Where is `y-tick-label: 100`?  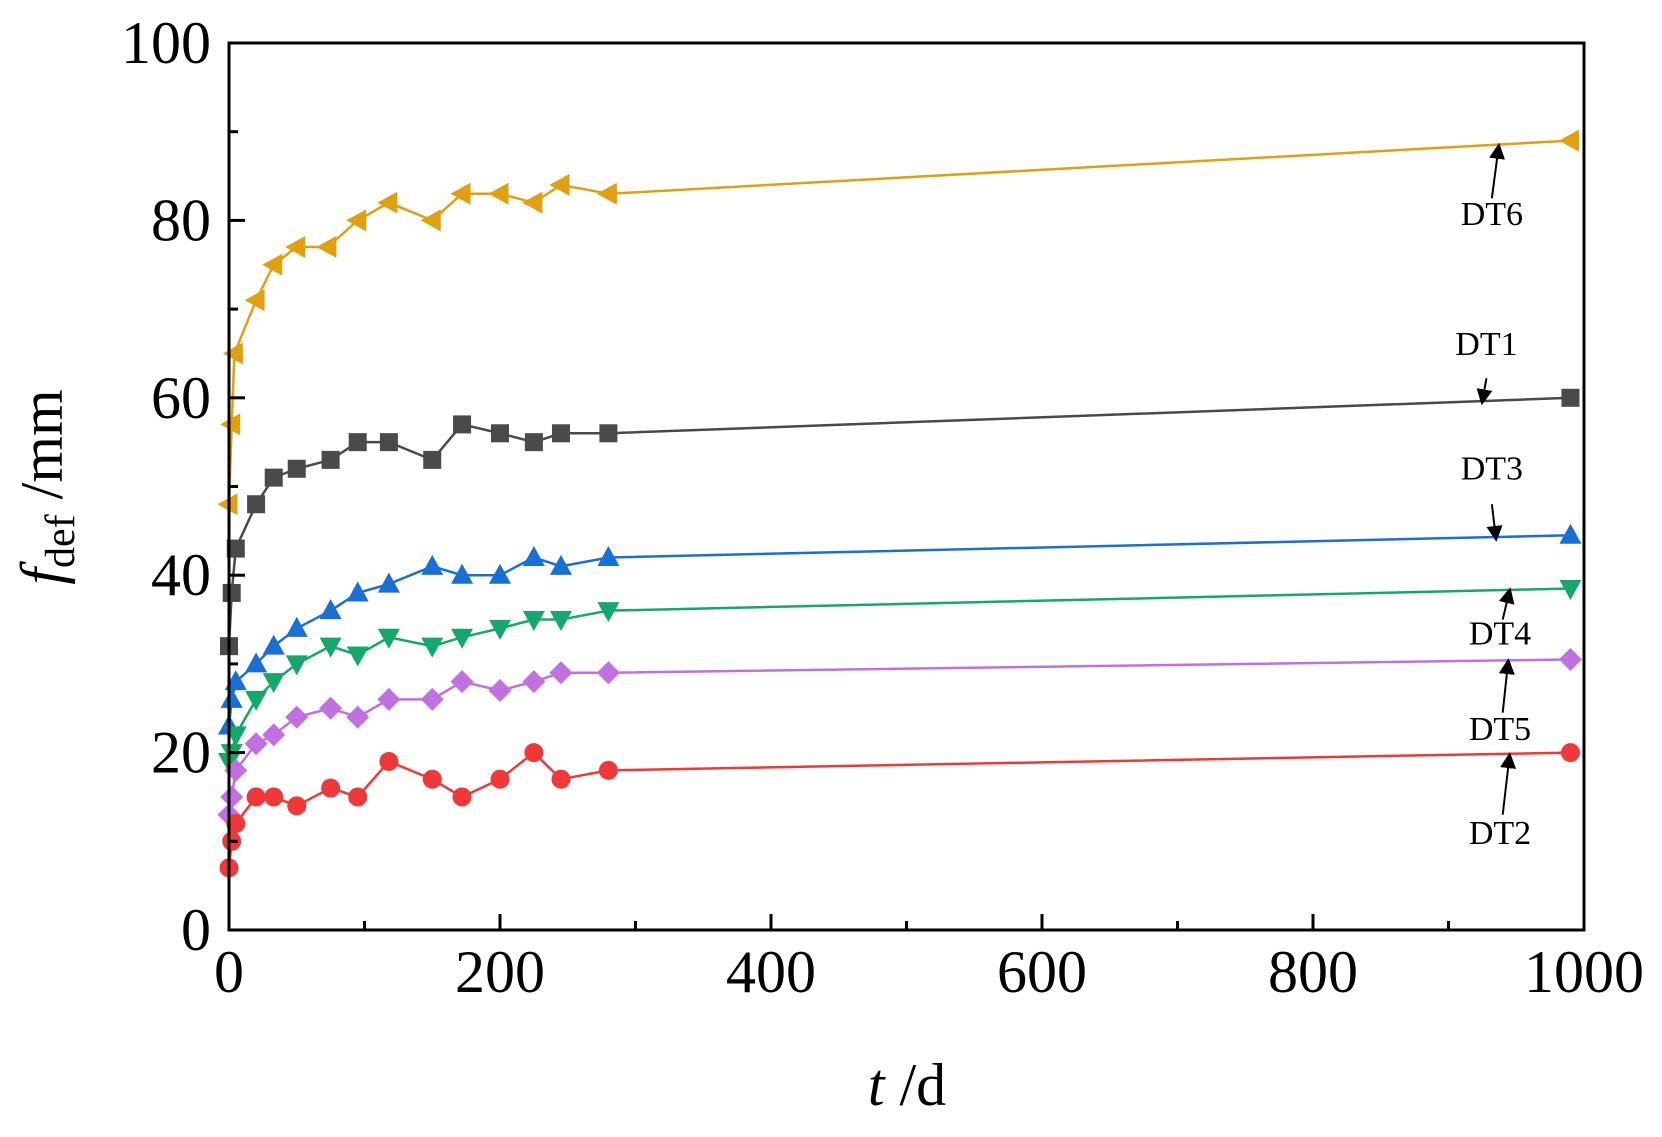
y-tick-label: 100 is located at coordinates (166, 43).